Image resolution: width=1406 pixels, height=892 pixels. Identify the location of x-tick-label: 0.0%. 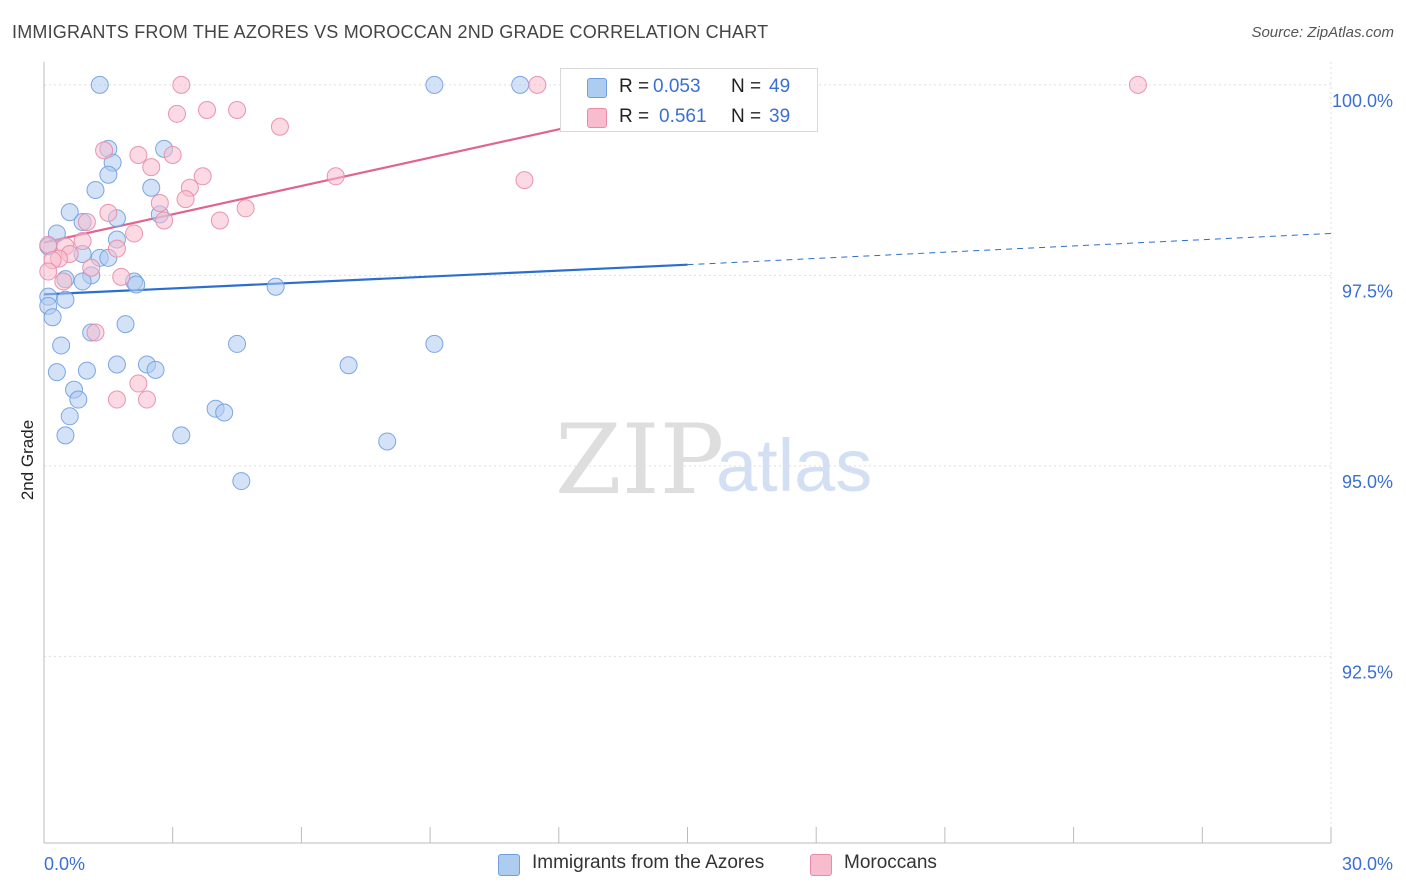
(64, 864).